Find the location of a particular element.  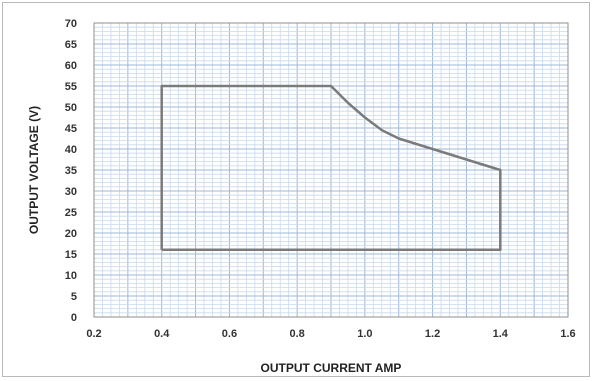

x-tick-label: 1.4 is located at coordinates (501, 334).